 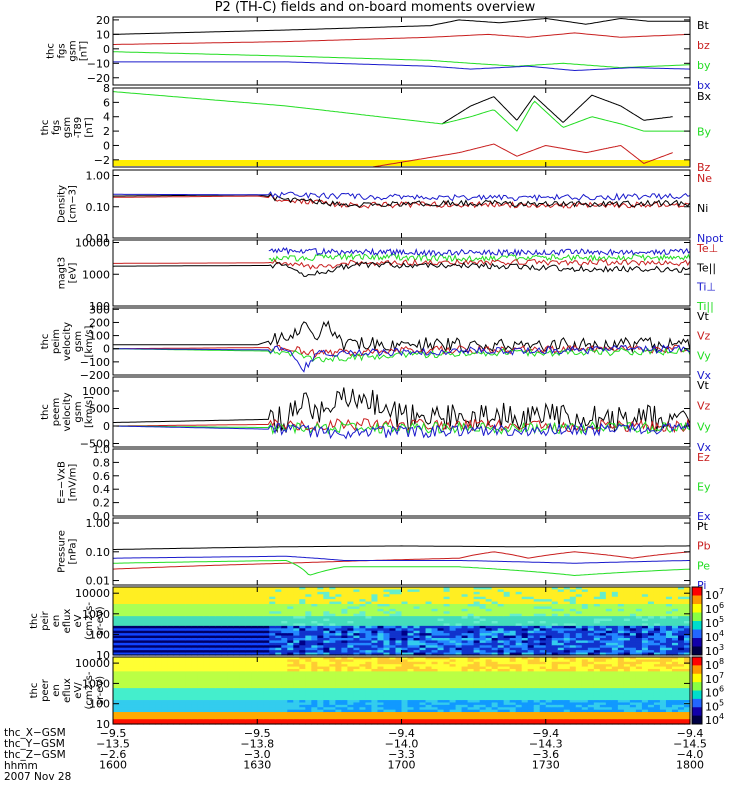 I want to click on series-Npot, so click(x=401, y=196).